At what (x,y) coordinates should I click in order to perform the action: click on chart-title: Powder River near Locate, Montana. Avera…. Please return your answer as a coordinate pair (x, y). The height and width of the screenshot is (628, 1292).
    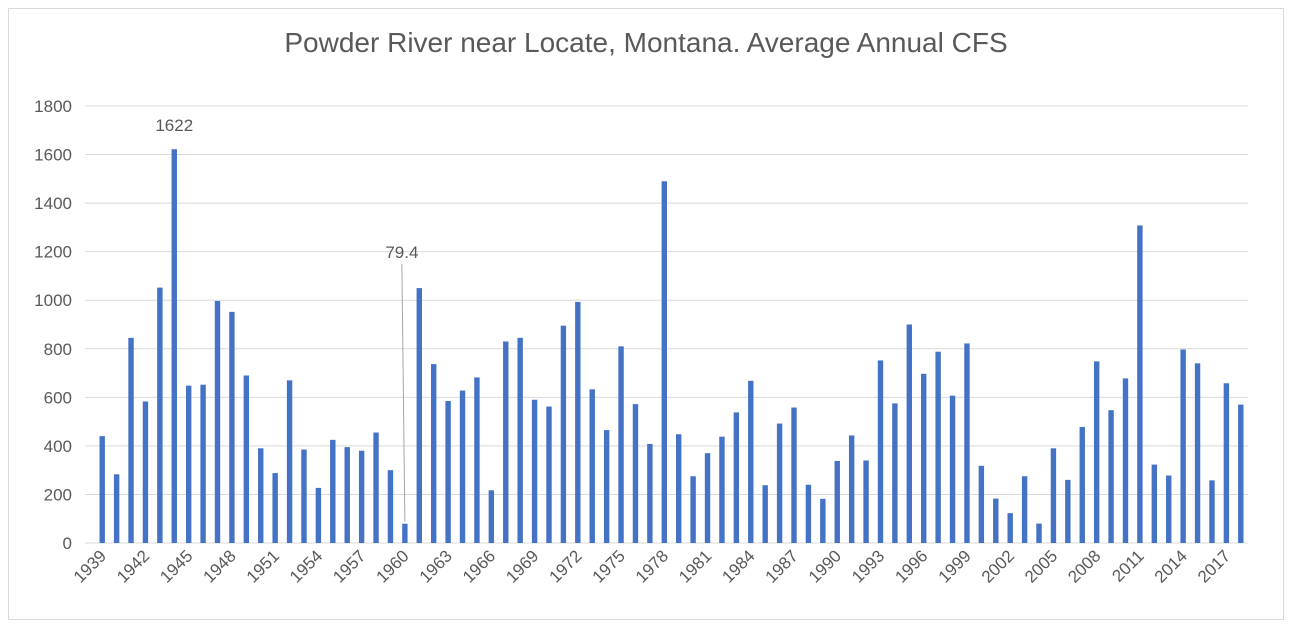
    Looking at the image, I should click on (645, 42).